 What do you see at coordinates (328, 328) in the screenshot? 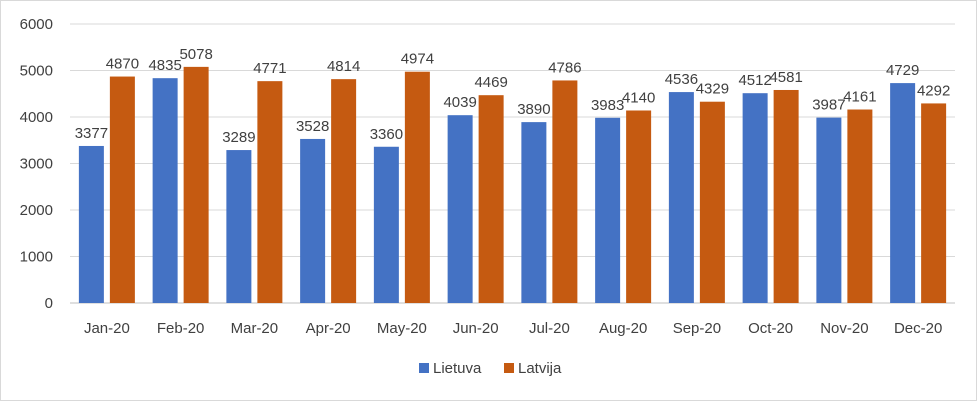
I see `x-tick-label: Apr-20` at bounding box center [328, 328].